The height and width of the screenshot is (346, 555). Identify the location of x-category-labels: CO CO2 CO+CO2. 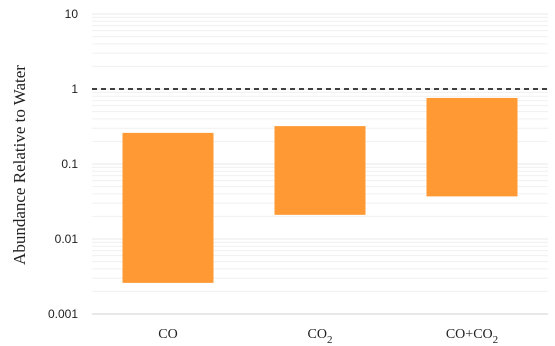
(328, 336).